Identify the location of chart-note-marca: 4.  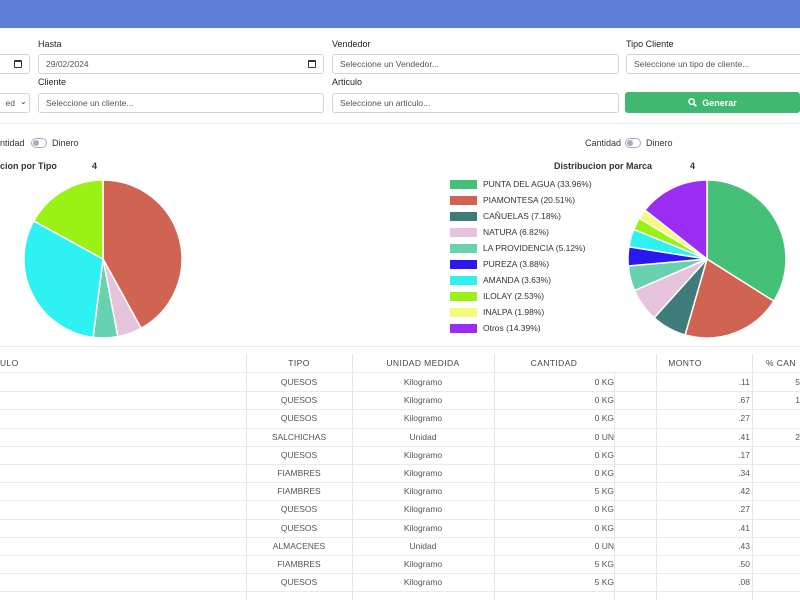
(693, 166).